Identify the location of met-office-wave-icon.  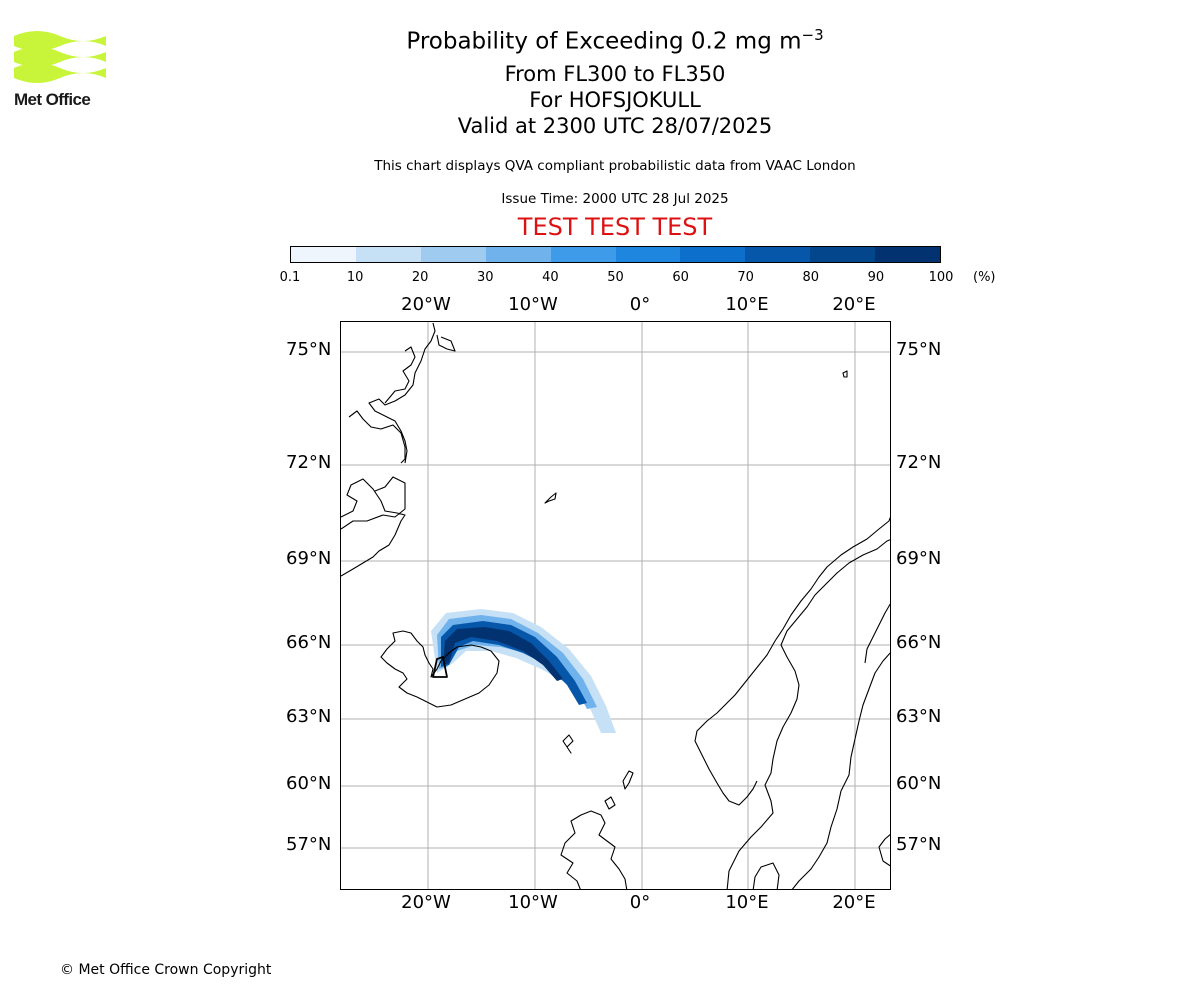
(60, 57).